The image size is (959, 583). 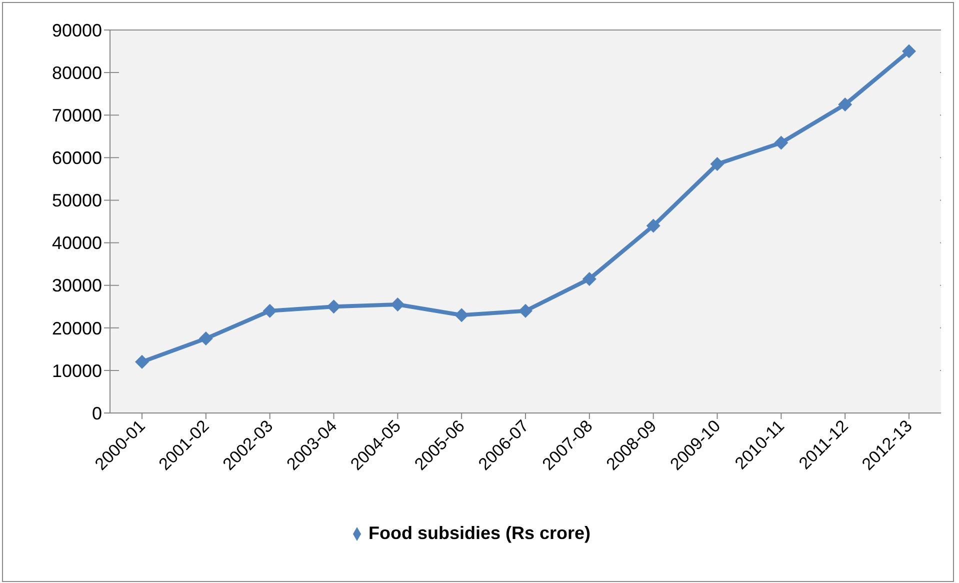 What do you see at coordinates (77, 72) in the screenshot?
I see `y-tick-label: 80000` at bounding box center [77, 72].